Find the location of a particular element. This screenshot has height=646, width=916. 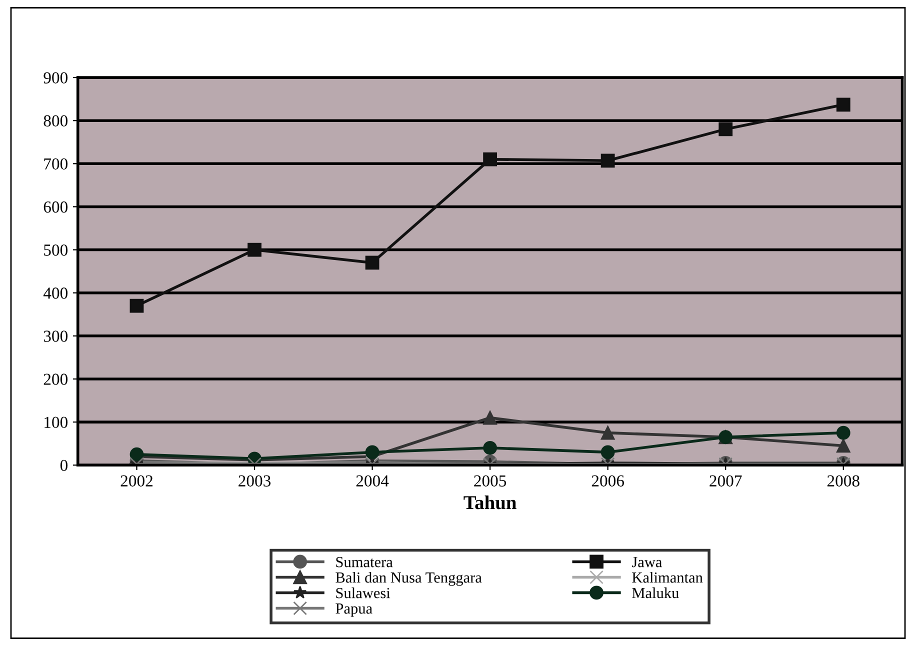

y-tick-label: 0 is located at coordinates (64, 466).